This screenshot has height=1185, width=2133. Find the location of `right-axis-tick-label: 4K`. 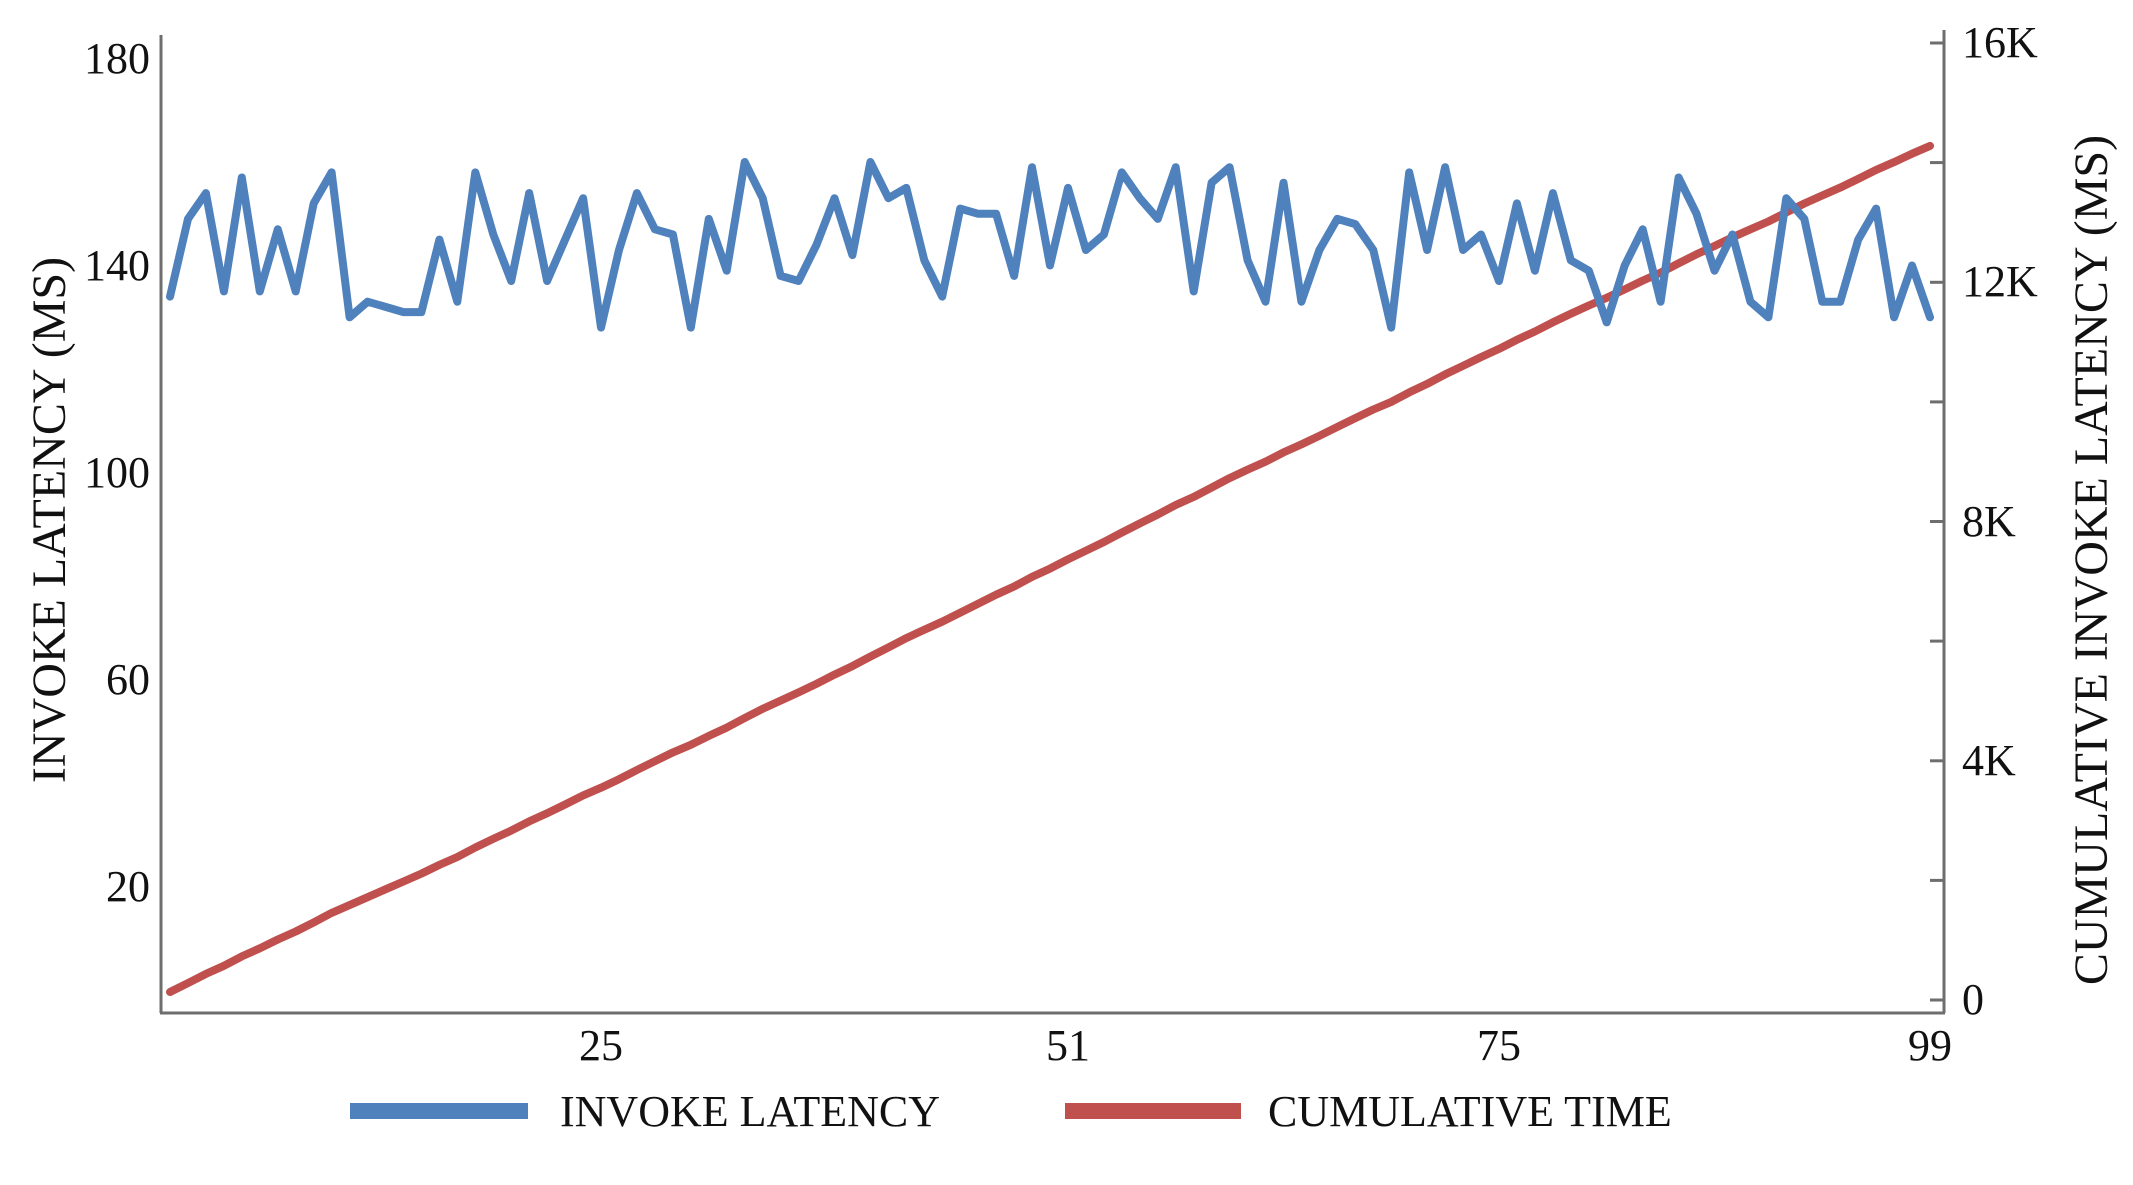

right-axis-tick-label: 4K is located at coordinates (1989, 760).